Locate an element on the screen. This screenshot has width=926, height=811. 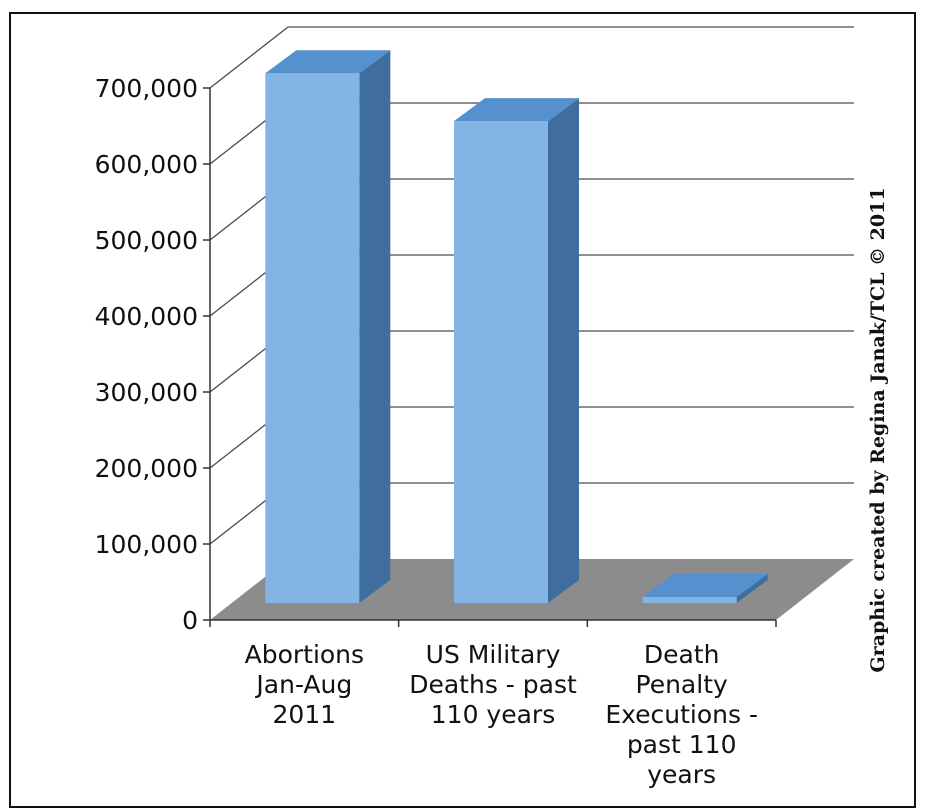
y-tick-label: 400,000 is located at coordinates (146, 316).